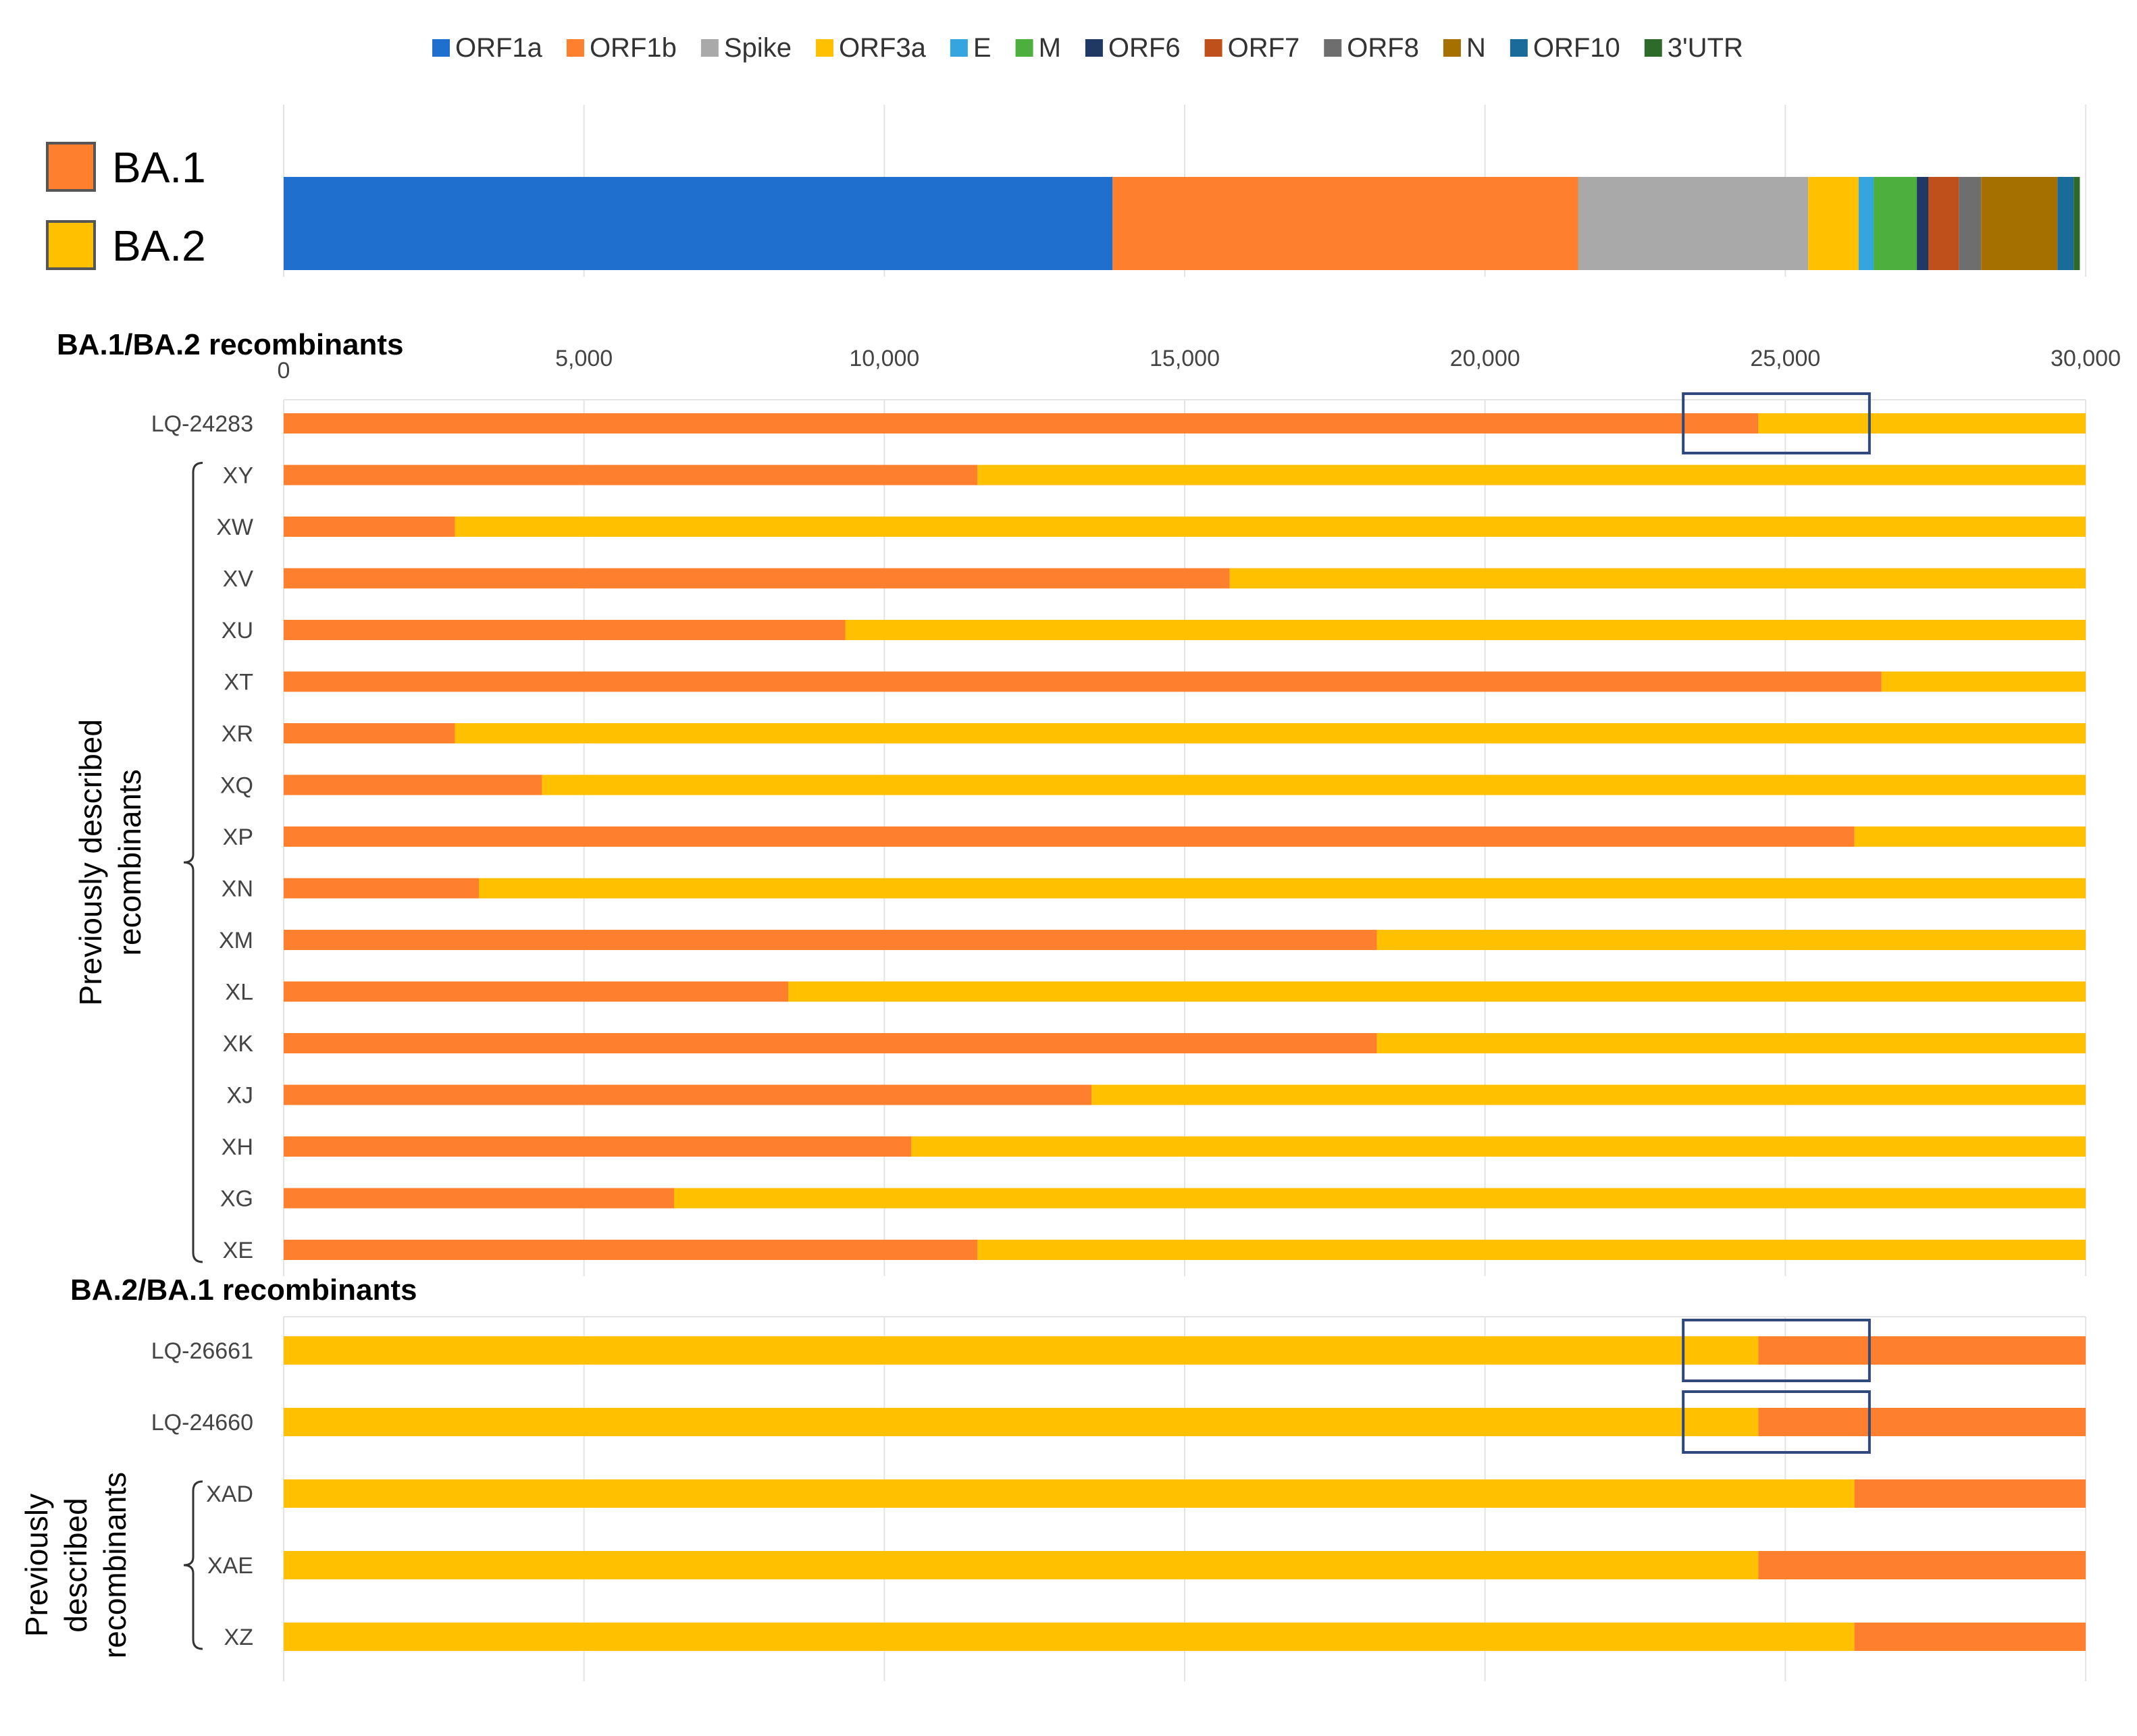 The height and width of the screenshot is (1736, 2137). Describe the element at coordinates (441, 48) in the screenshot. I see `legend-swatch-orf1a` at that location.